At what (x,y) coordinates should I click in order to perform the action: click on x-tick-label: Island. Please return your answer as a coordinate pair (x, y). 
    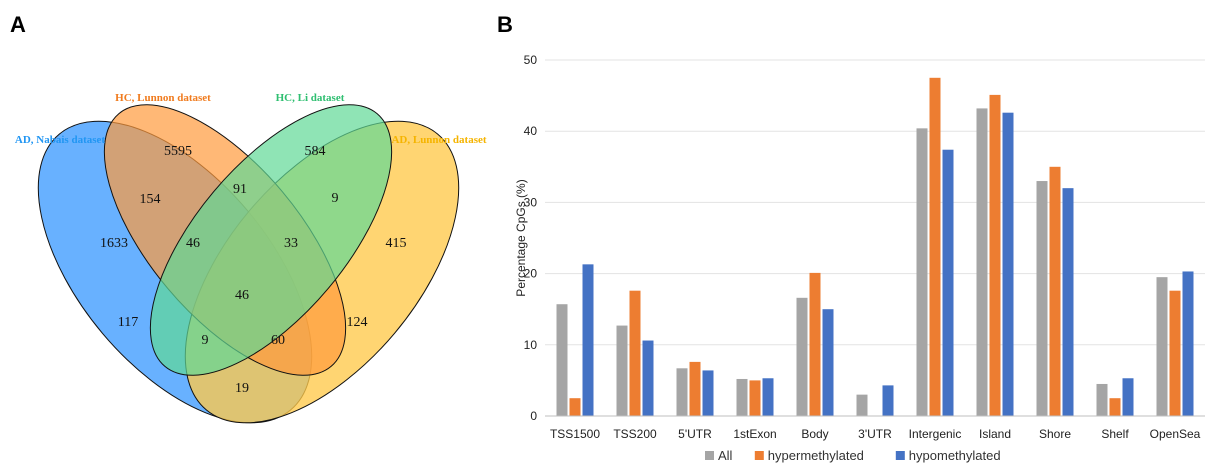
    Looking at the image, I should click on (995, 434).